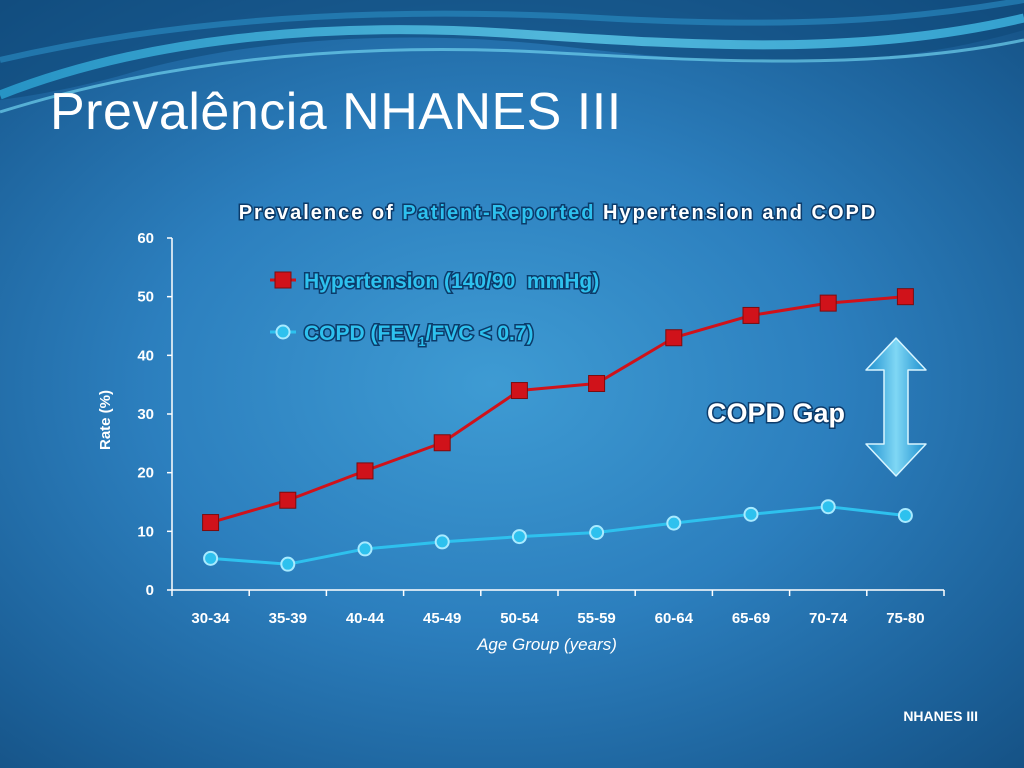  What do you see at coordinates (519, 618) in the screenshot?
I see `x-tick-label: 50-54` at bounding box center [519, 618].